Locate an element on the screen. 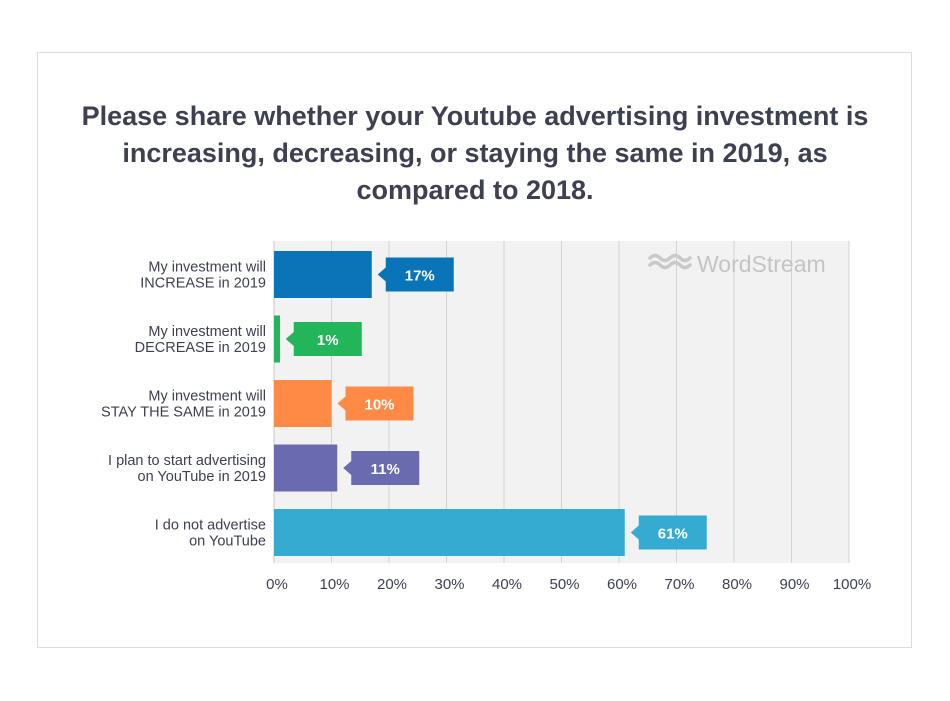  x-tick-label: 40% is located at coordinates (507, 584).